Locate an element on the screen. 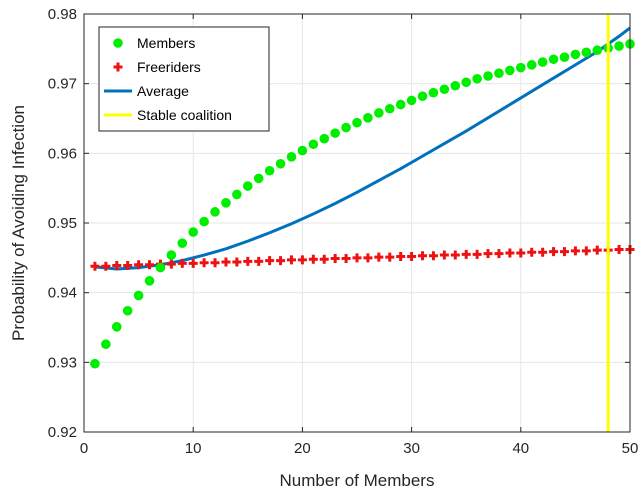 The image size is (642, 494). legend-label: Stable coalition is located at coordinates (184, 115).